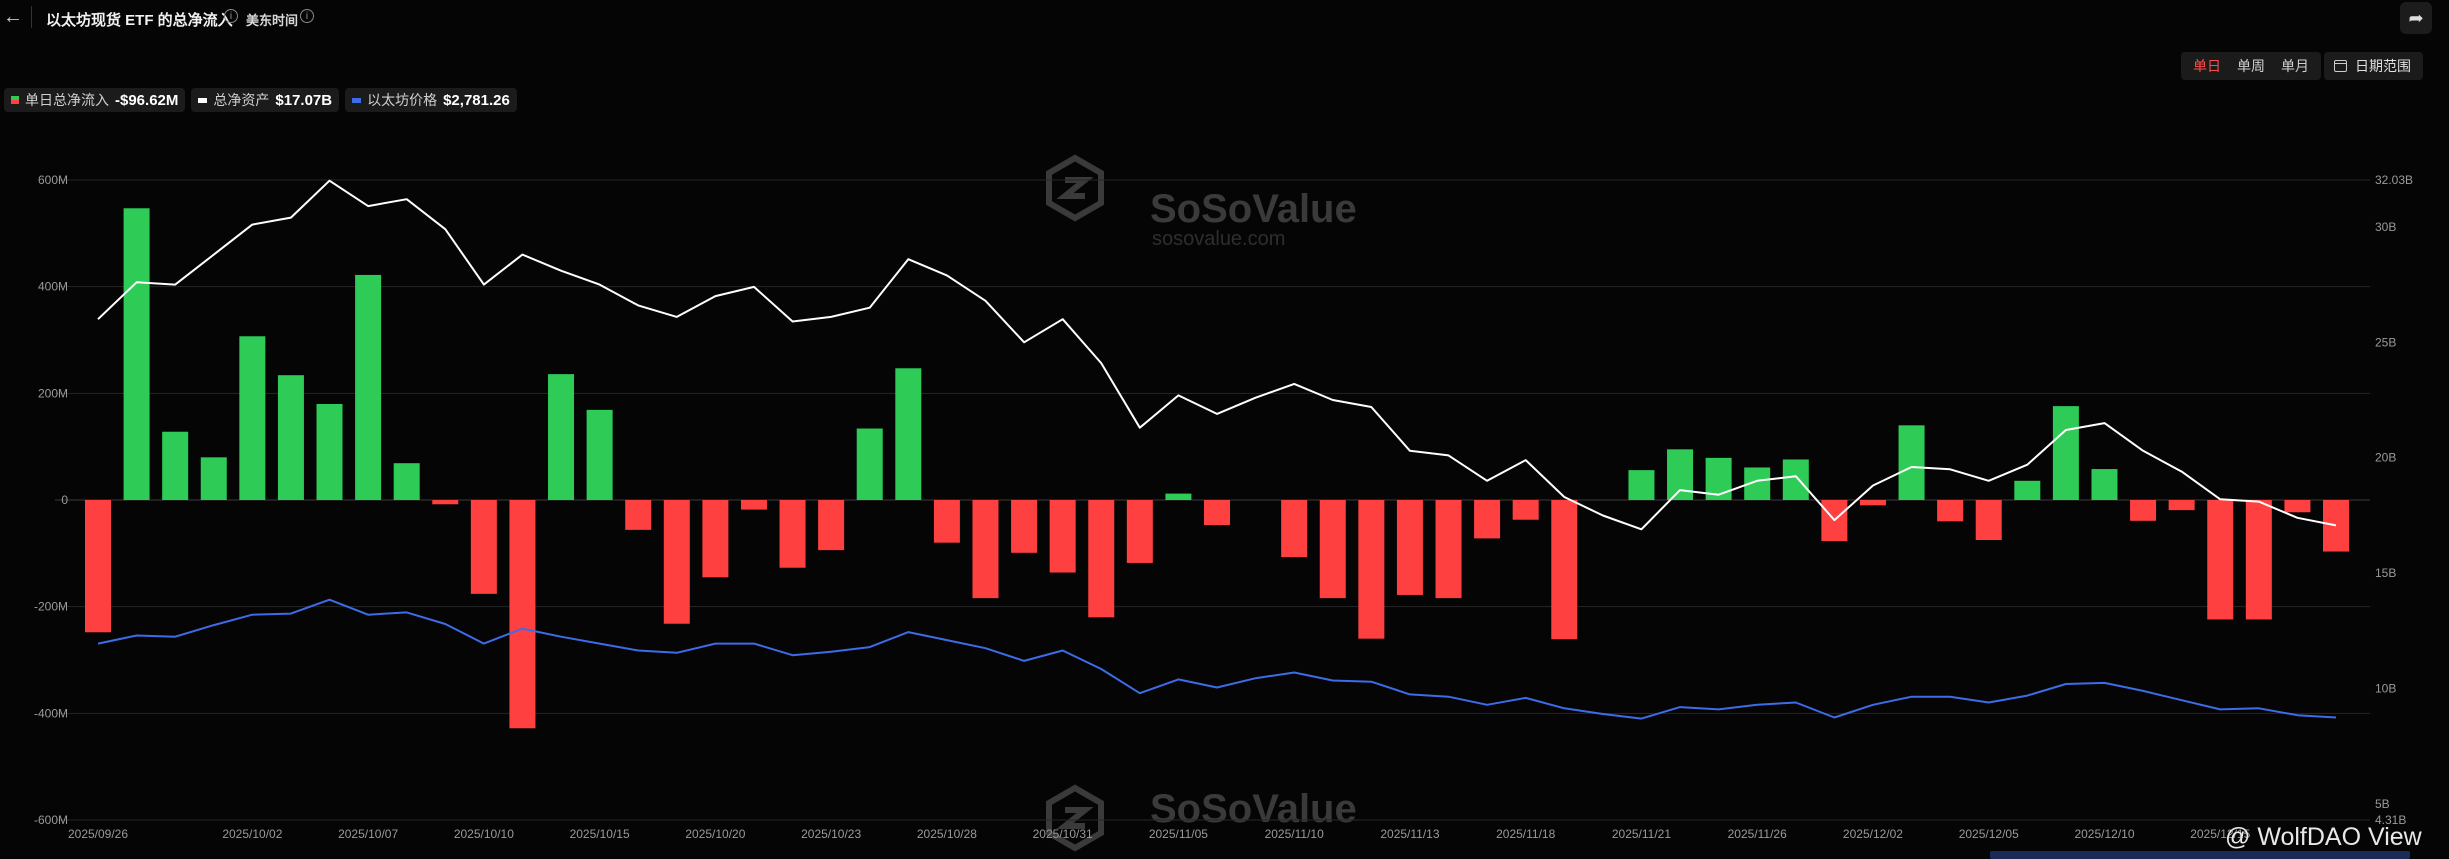 The image size is (2449, 859). What do you see at coordinates (2385, 458) in the screenshot?
I see `y-right-tick-label: 20B` at bounding box center [2385, 458].